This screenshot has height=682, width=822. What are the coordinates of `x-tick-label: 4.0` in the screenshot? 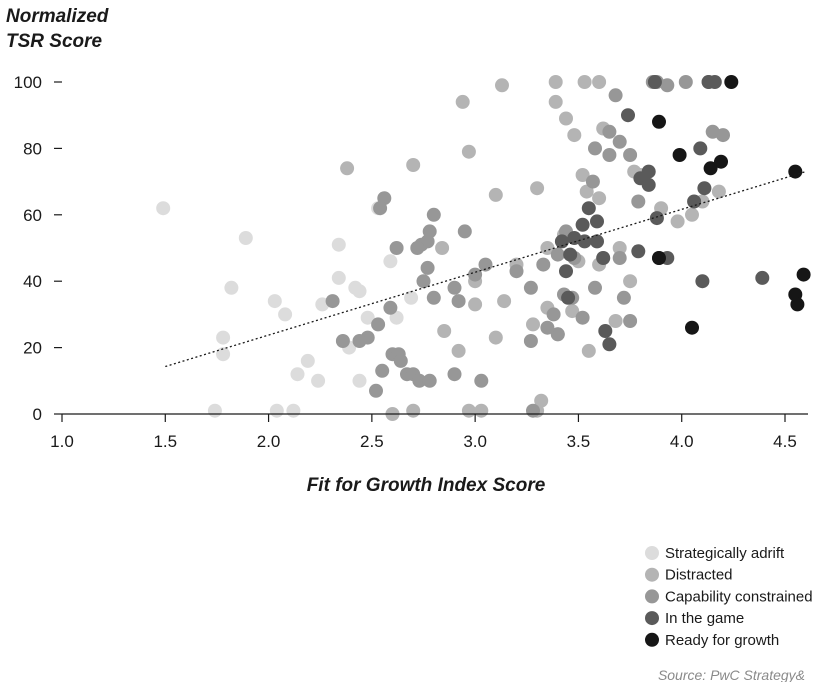 It's located at (682, 441).